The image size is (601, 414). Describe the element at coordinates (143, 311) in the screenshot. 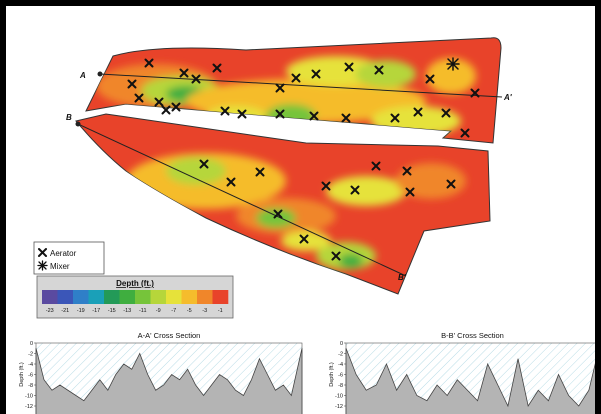

I see `depth-tick-label: -11` at that location.